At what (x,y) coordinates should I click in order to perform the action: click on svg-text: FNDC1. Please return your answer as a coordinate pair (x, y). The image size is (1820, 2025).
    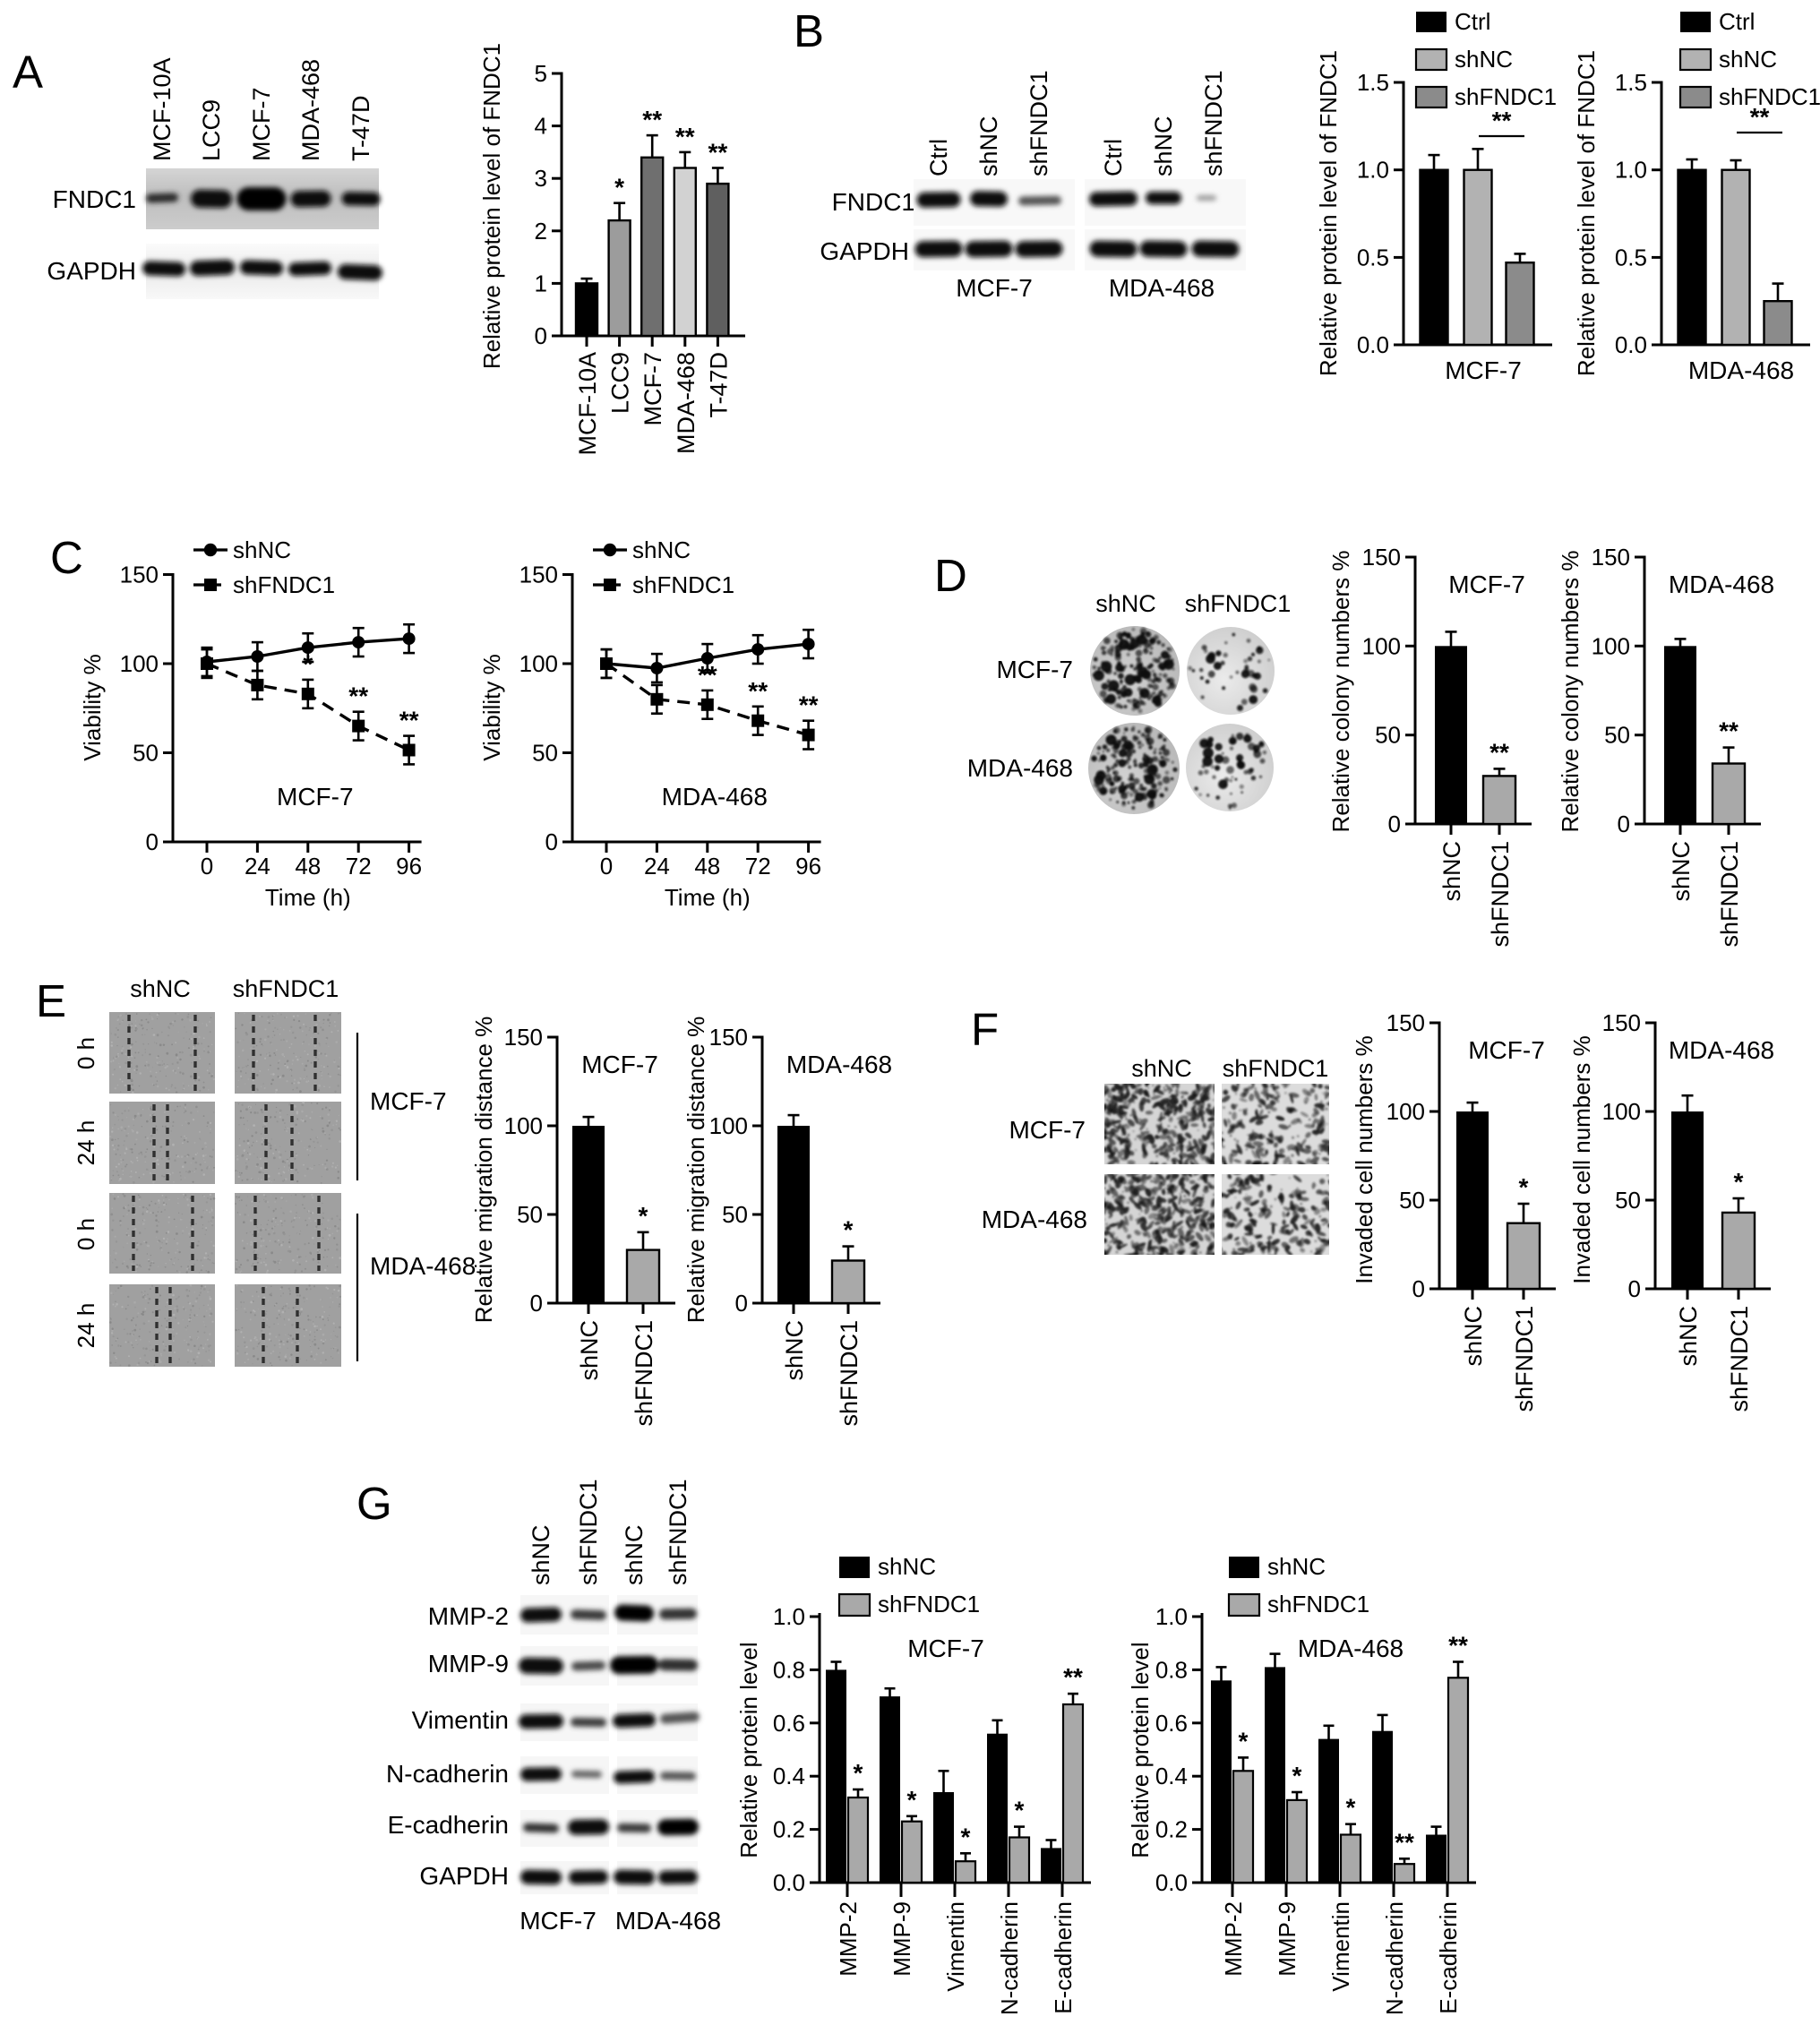
    Looking at the image, I should click on (94, 199).